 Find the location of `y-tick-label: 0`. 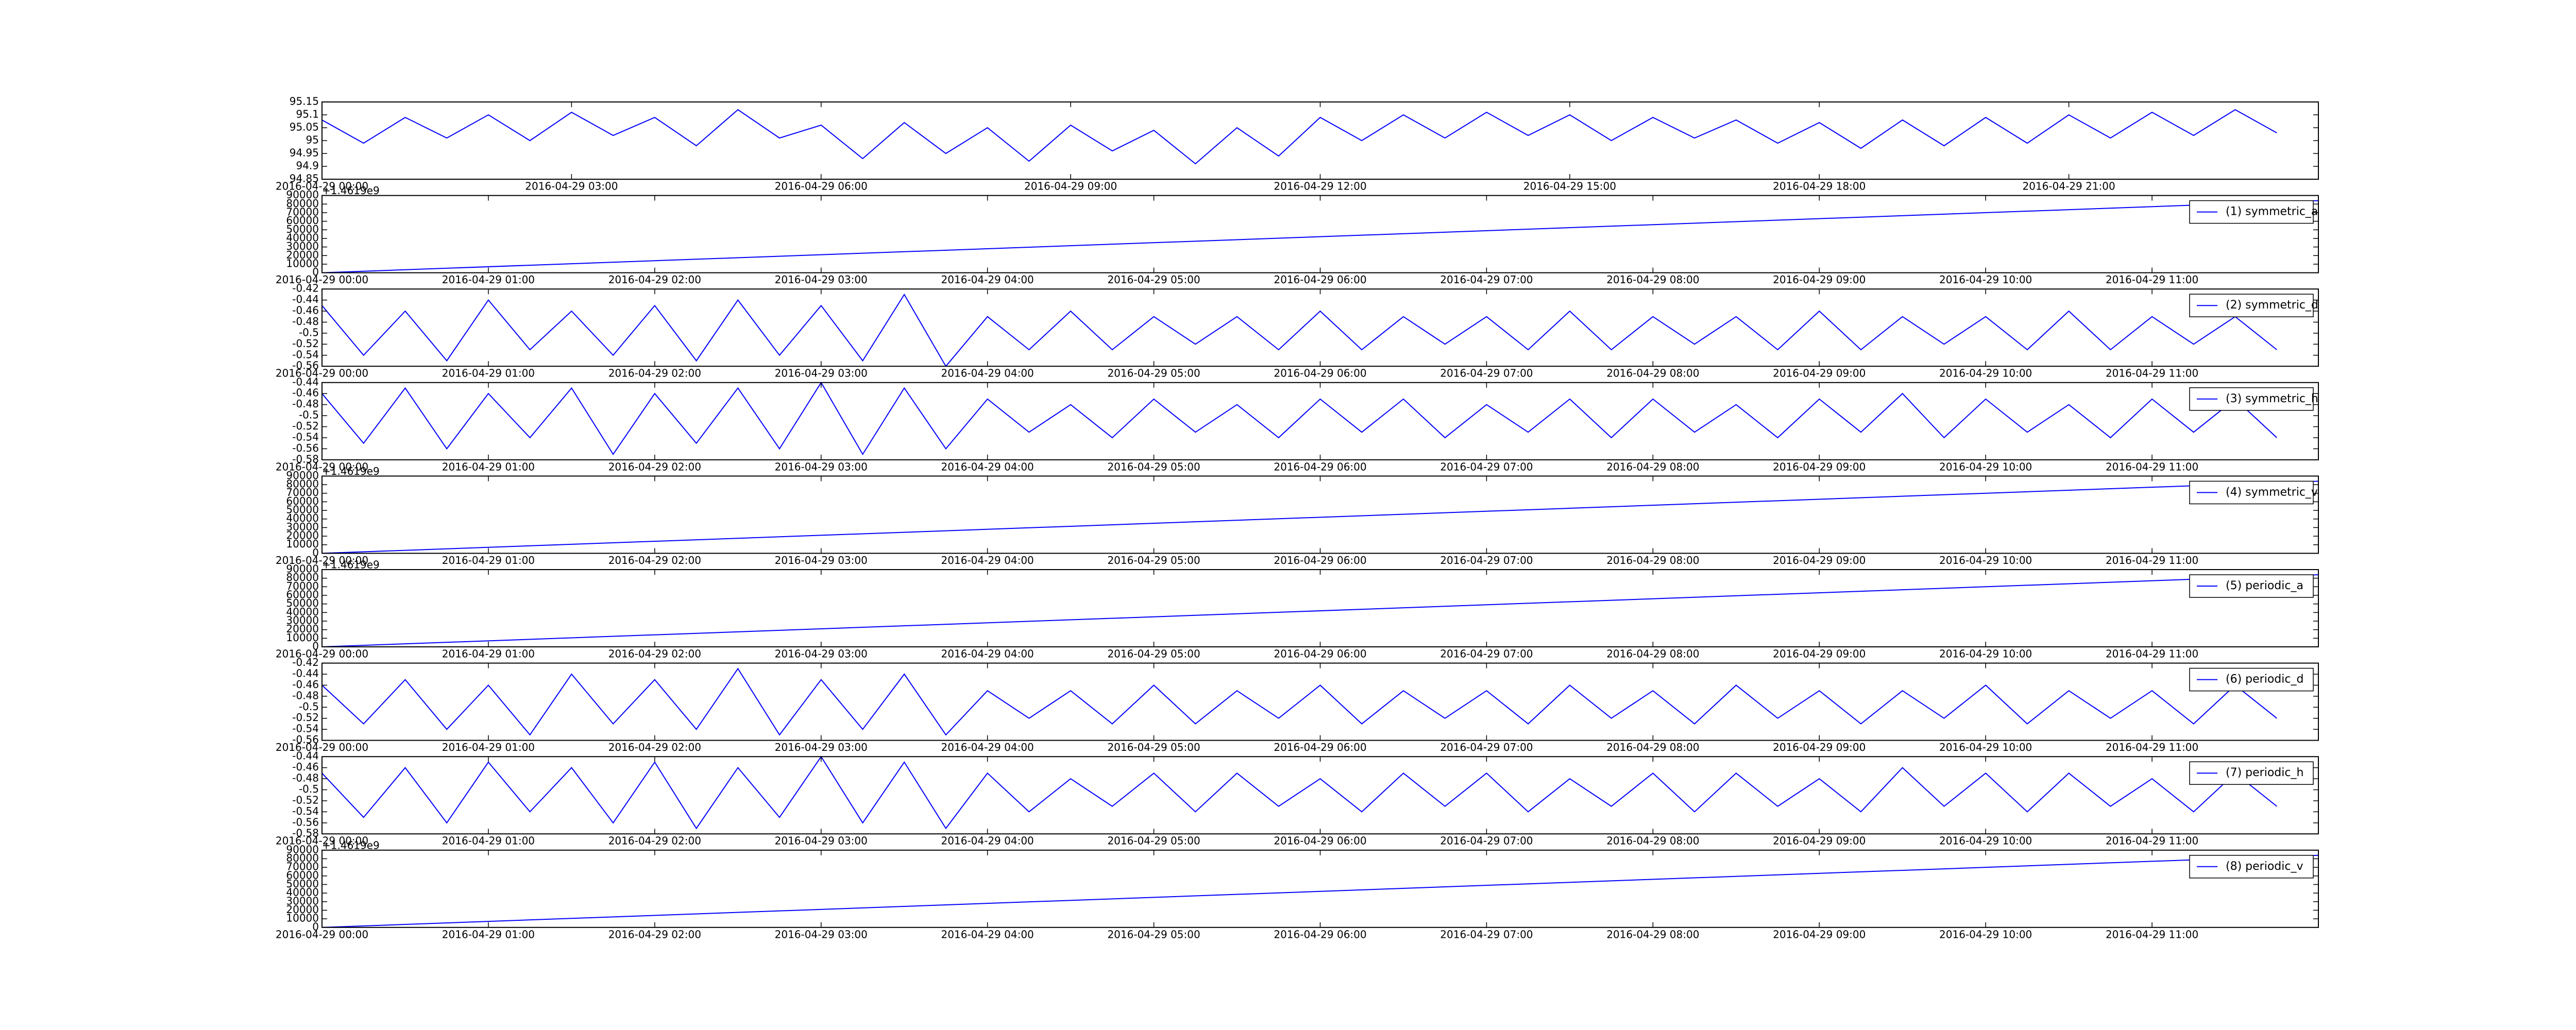

y-tick-label: 0 is located at coordinates (315, 647).